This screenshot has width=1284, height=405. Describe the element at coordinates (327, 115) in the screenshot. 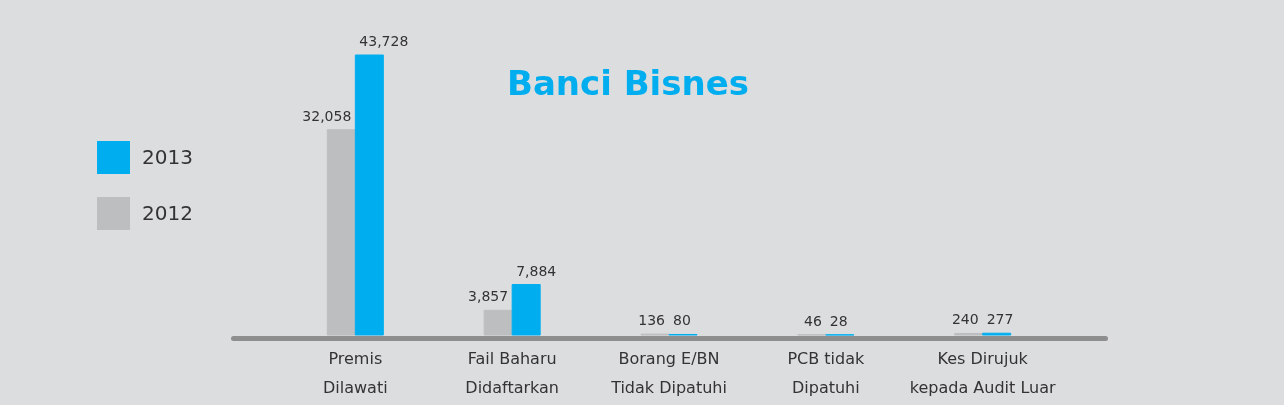

I see `data-label: 32,058` at that location.